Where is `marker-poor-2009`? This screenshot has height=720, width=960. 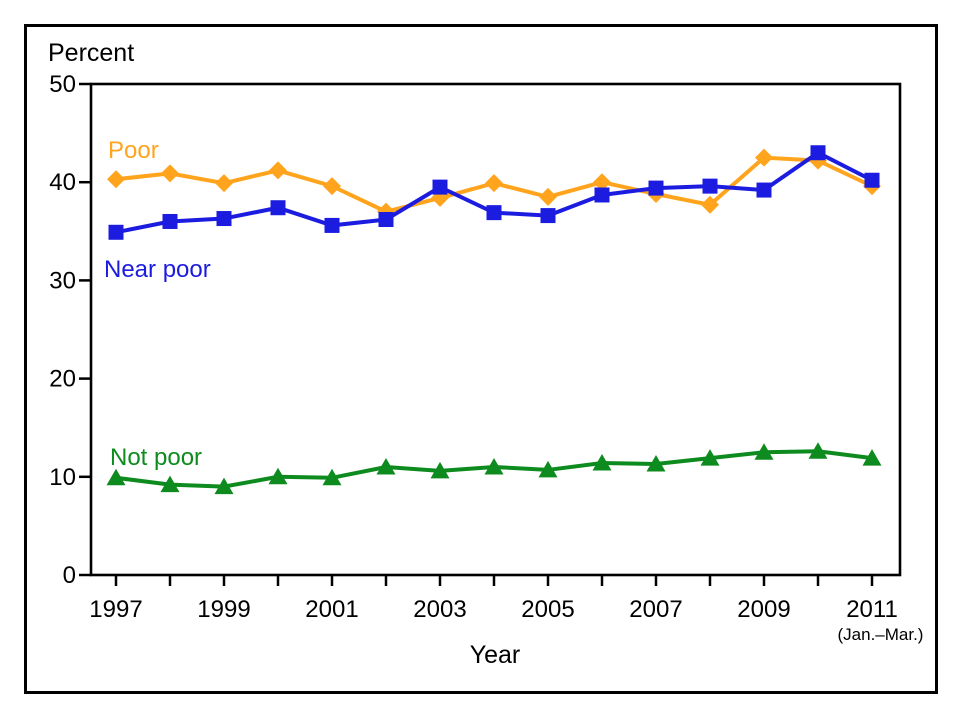 marker-poor-2009 is located at coordinates (764, 157).